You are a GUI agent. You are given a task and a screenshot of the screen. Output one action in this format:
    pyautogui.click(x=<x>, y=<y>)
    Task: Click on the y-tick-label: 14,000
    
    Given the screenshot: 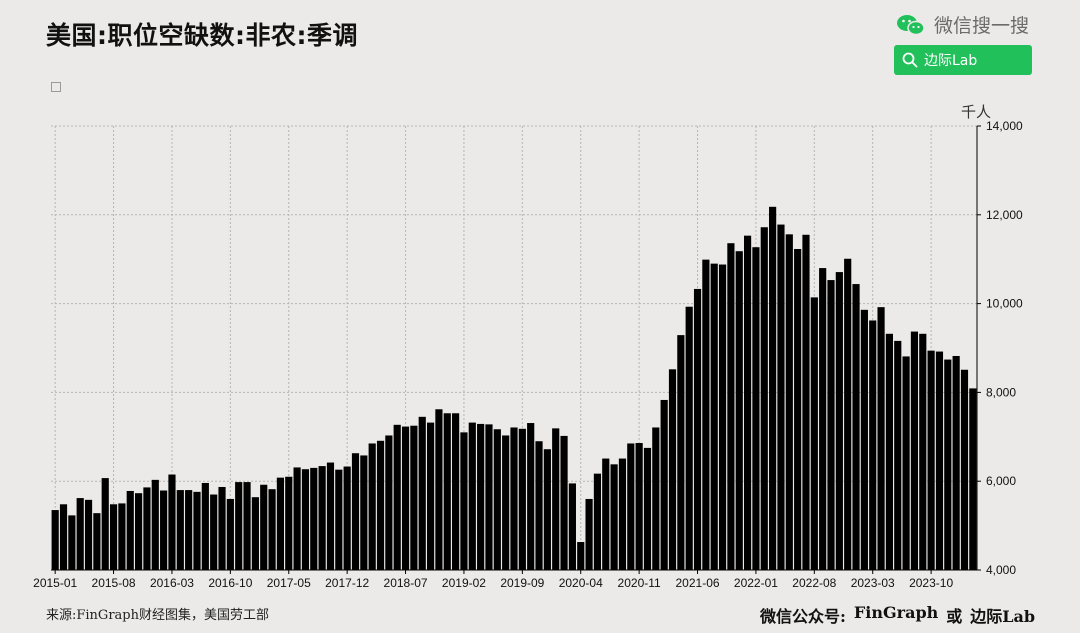 What is the action you would take?
    pyautogui.click(x=1004, y=126)
    